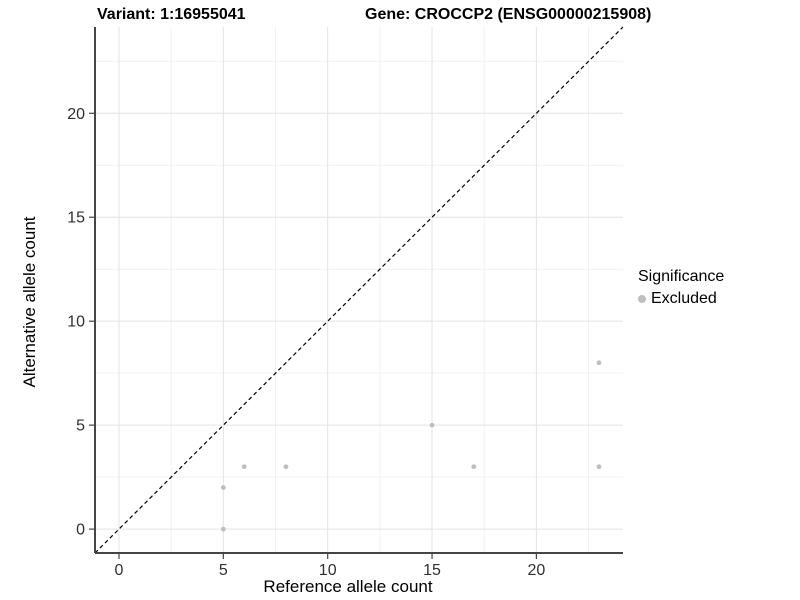 The image size is (800, 600). Describe the element at coordinates (642, 299) in the screenshot. I see `legend-key-dot` at that location.